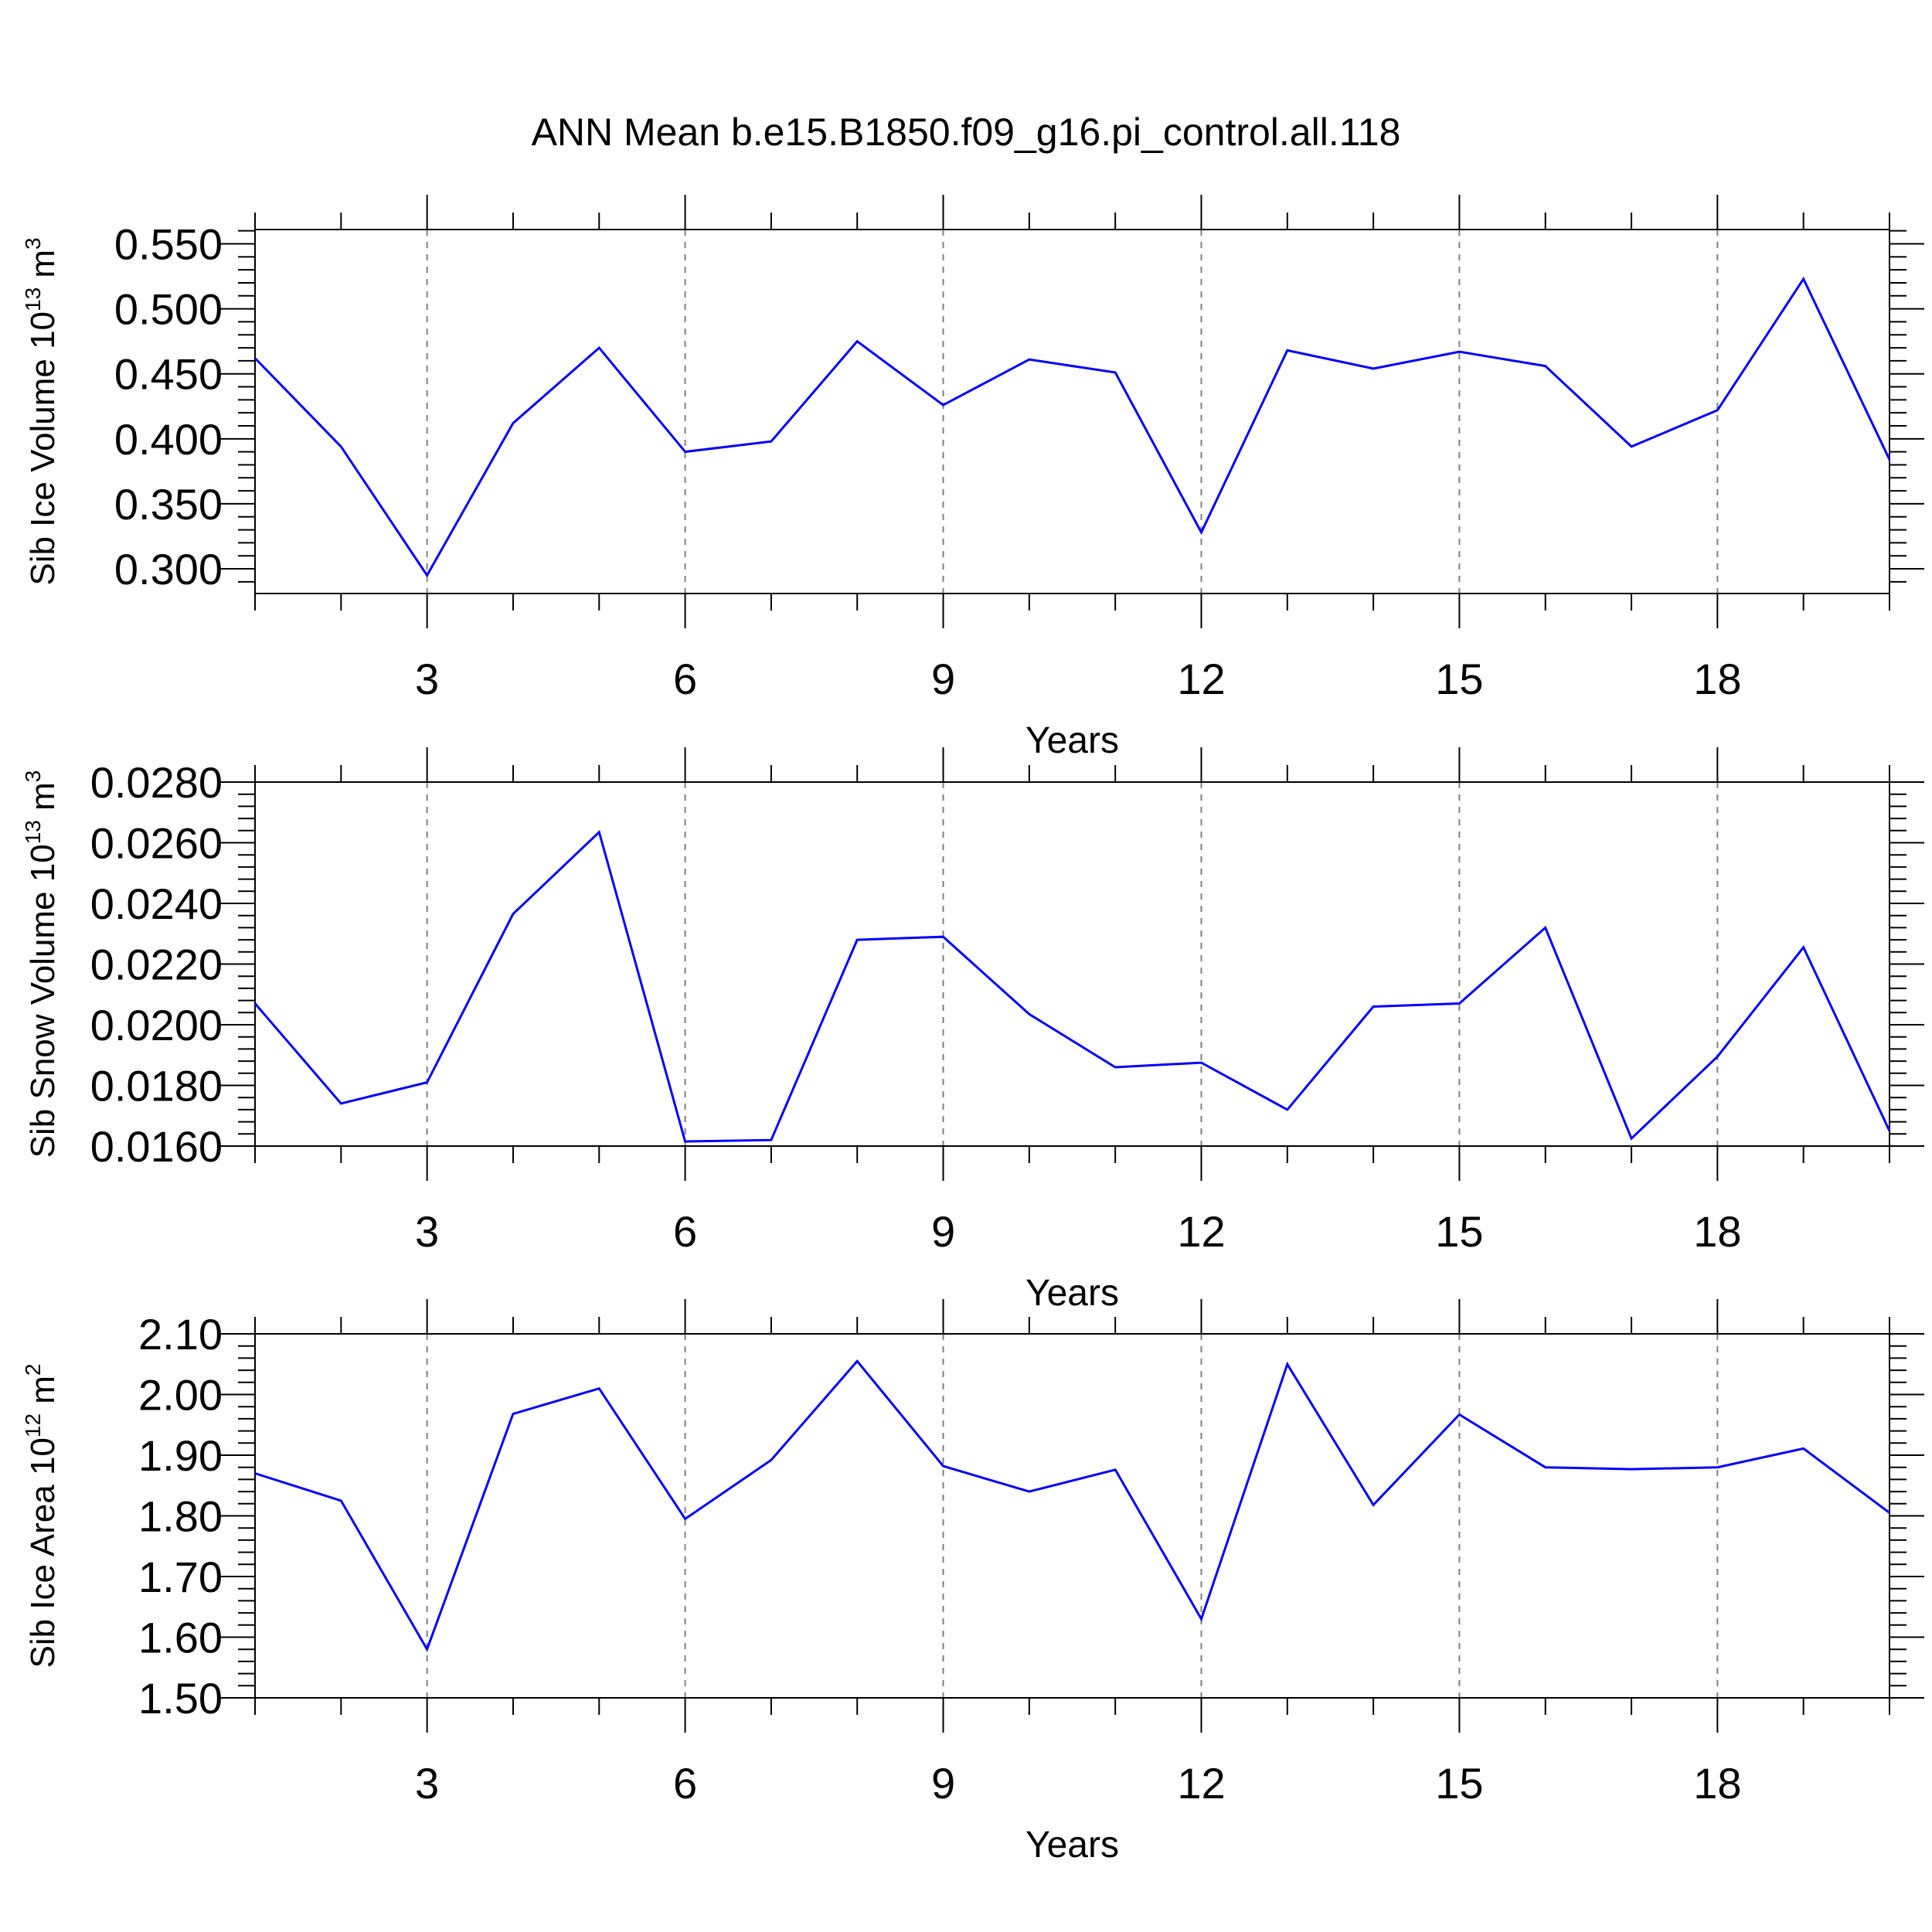 Image resolution: width=1932 pixels, height=1932 pixels. Describe the element at coordinates (33, 1369) in the screenshot. I see `y-axis-label-unit-exponent: 2` at that location.